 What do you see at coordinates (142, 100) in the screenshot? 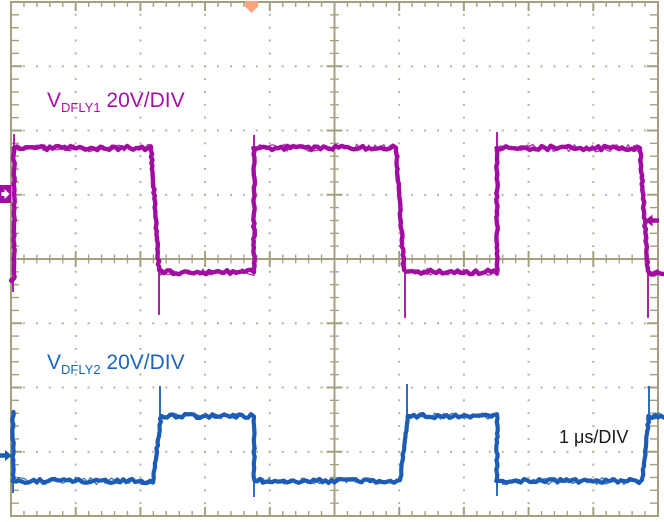
I see `ch1-scale: 20V/DIV` at bounding box center [142, 100].